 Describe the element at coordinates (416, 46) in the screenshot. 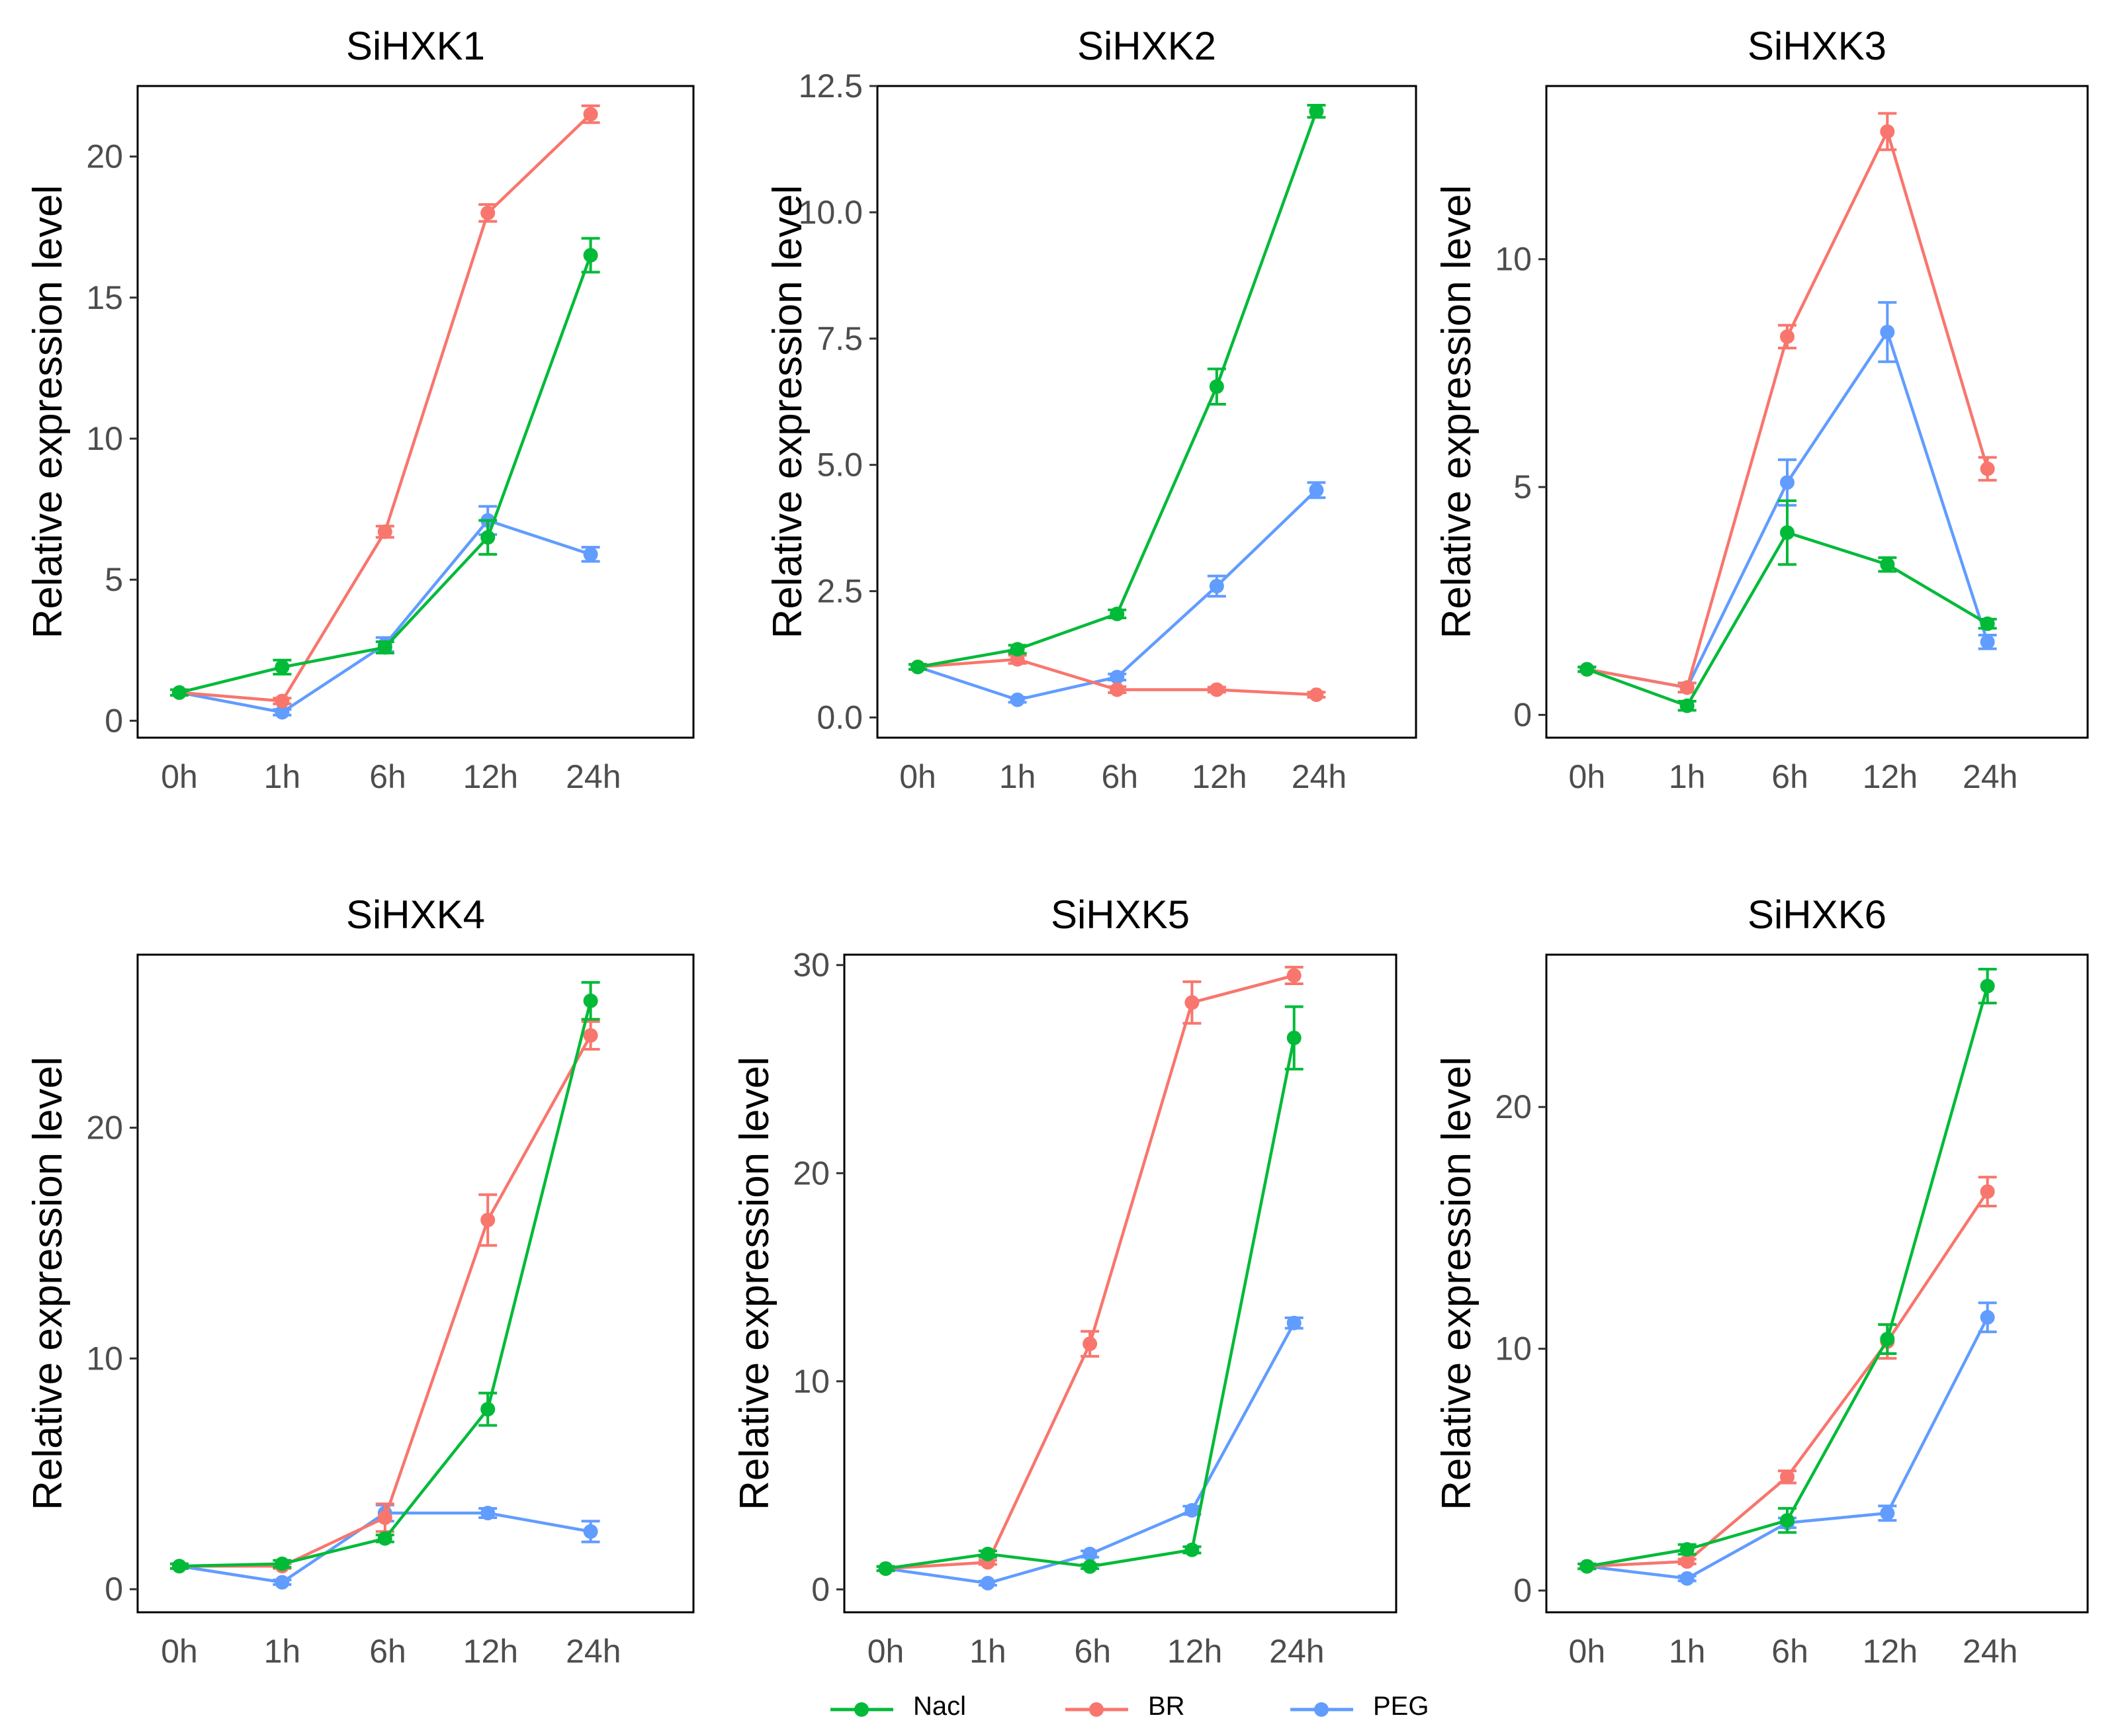

I see `chart-title: SiHXK1` at that location.